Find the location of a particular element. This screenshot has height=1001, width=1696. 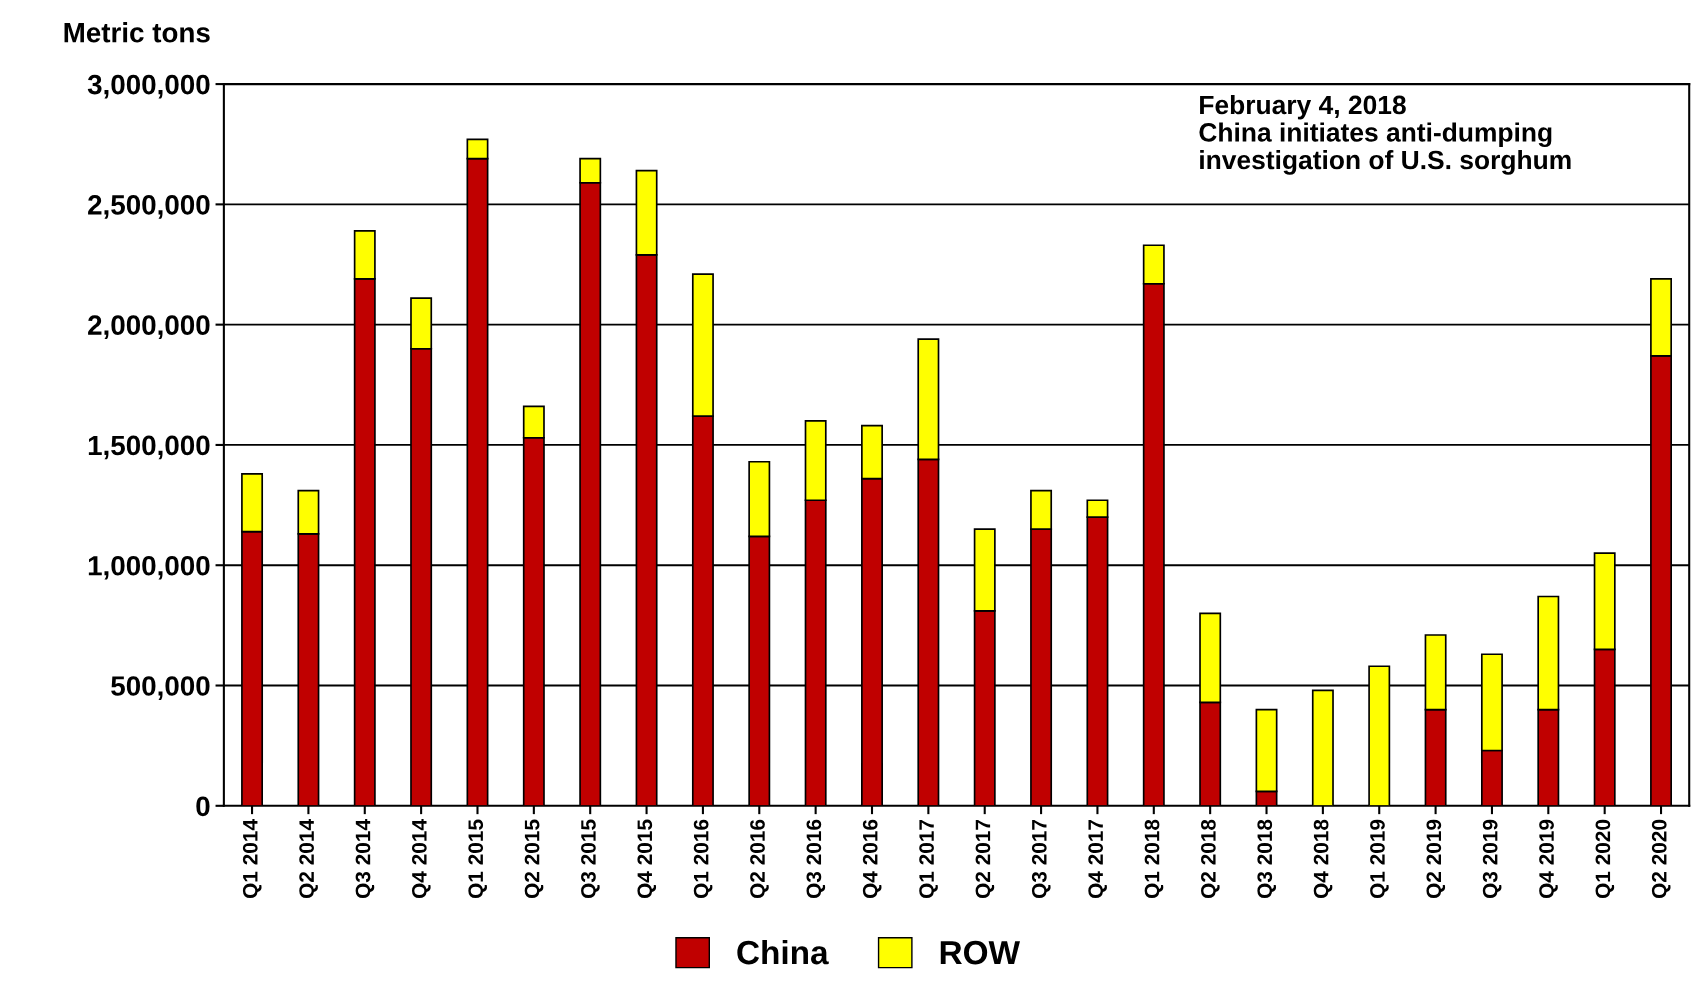

x-tick-label: Q3 2014 is located at coordinates (365, 859).